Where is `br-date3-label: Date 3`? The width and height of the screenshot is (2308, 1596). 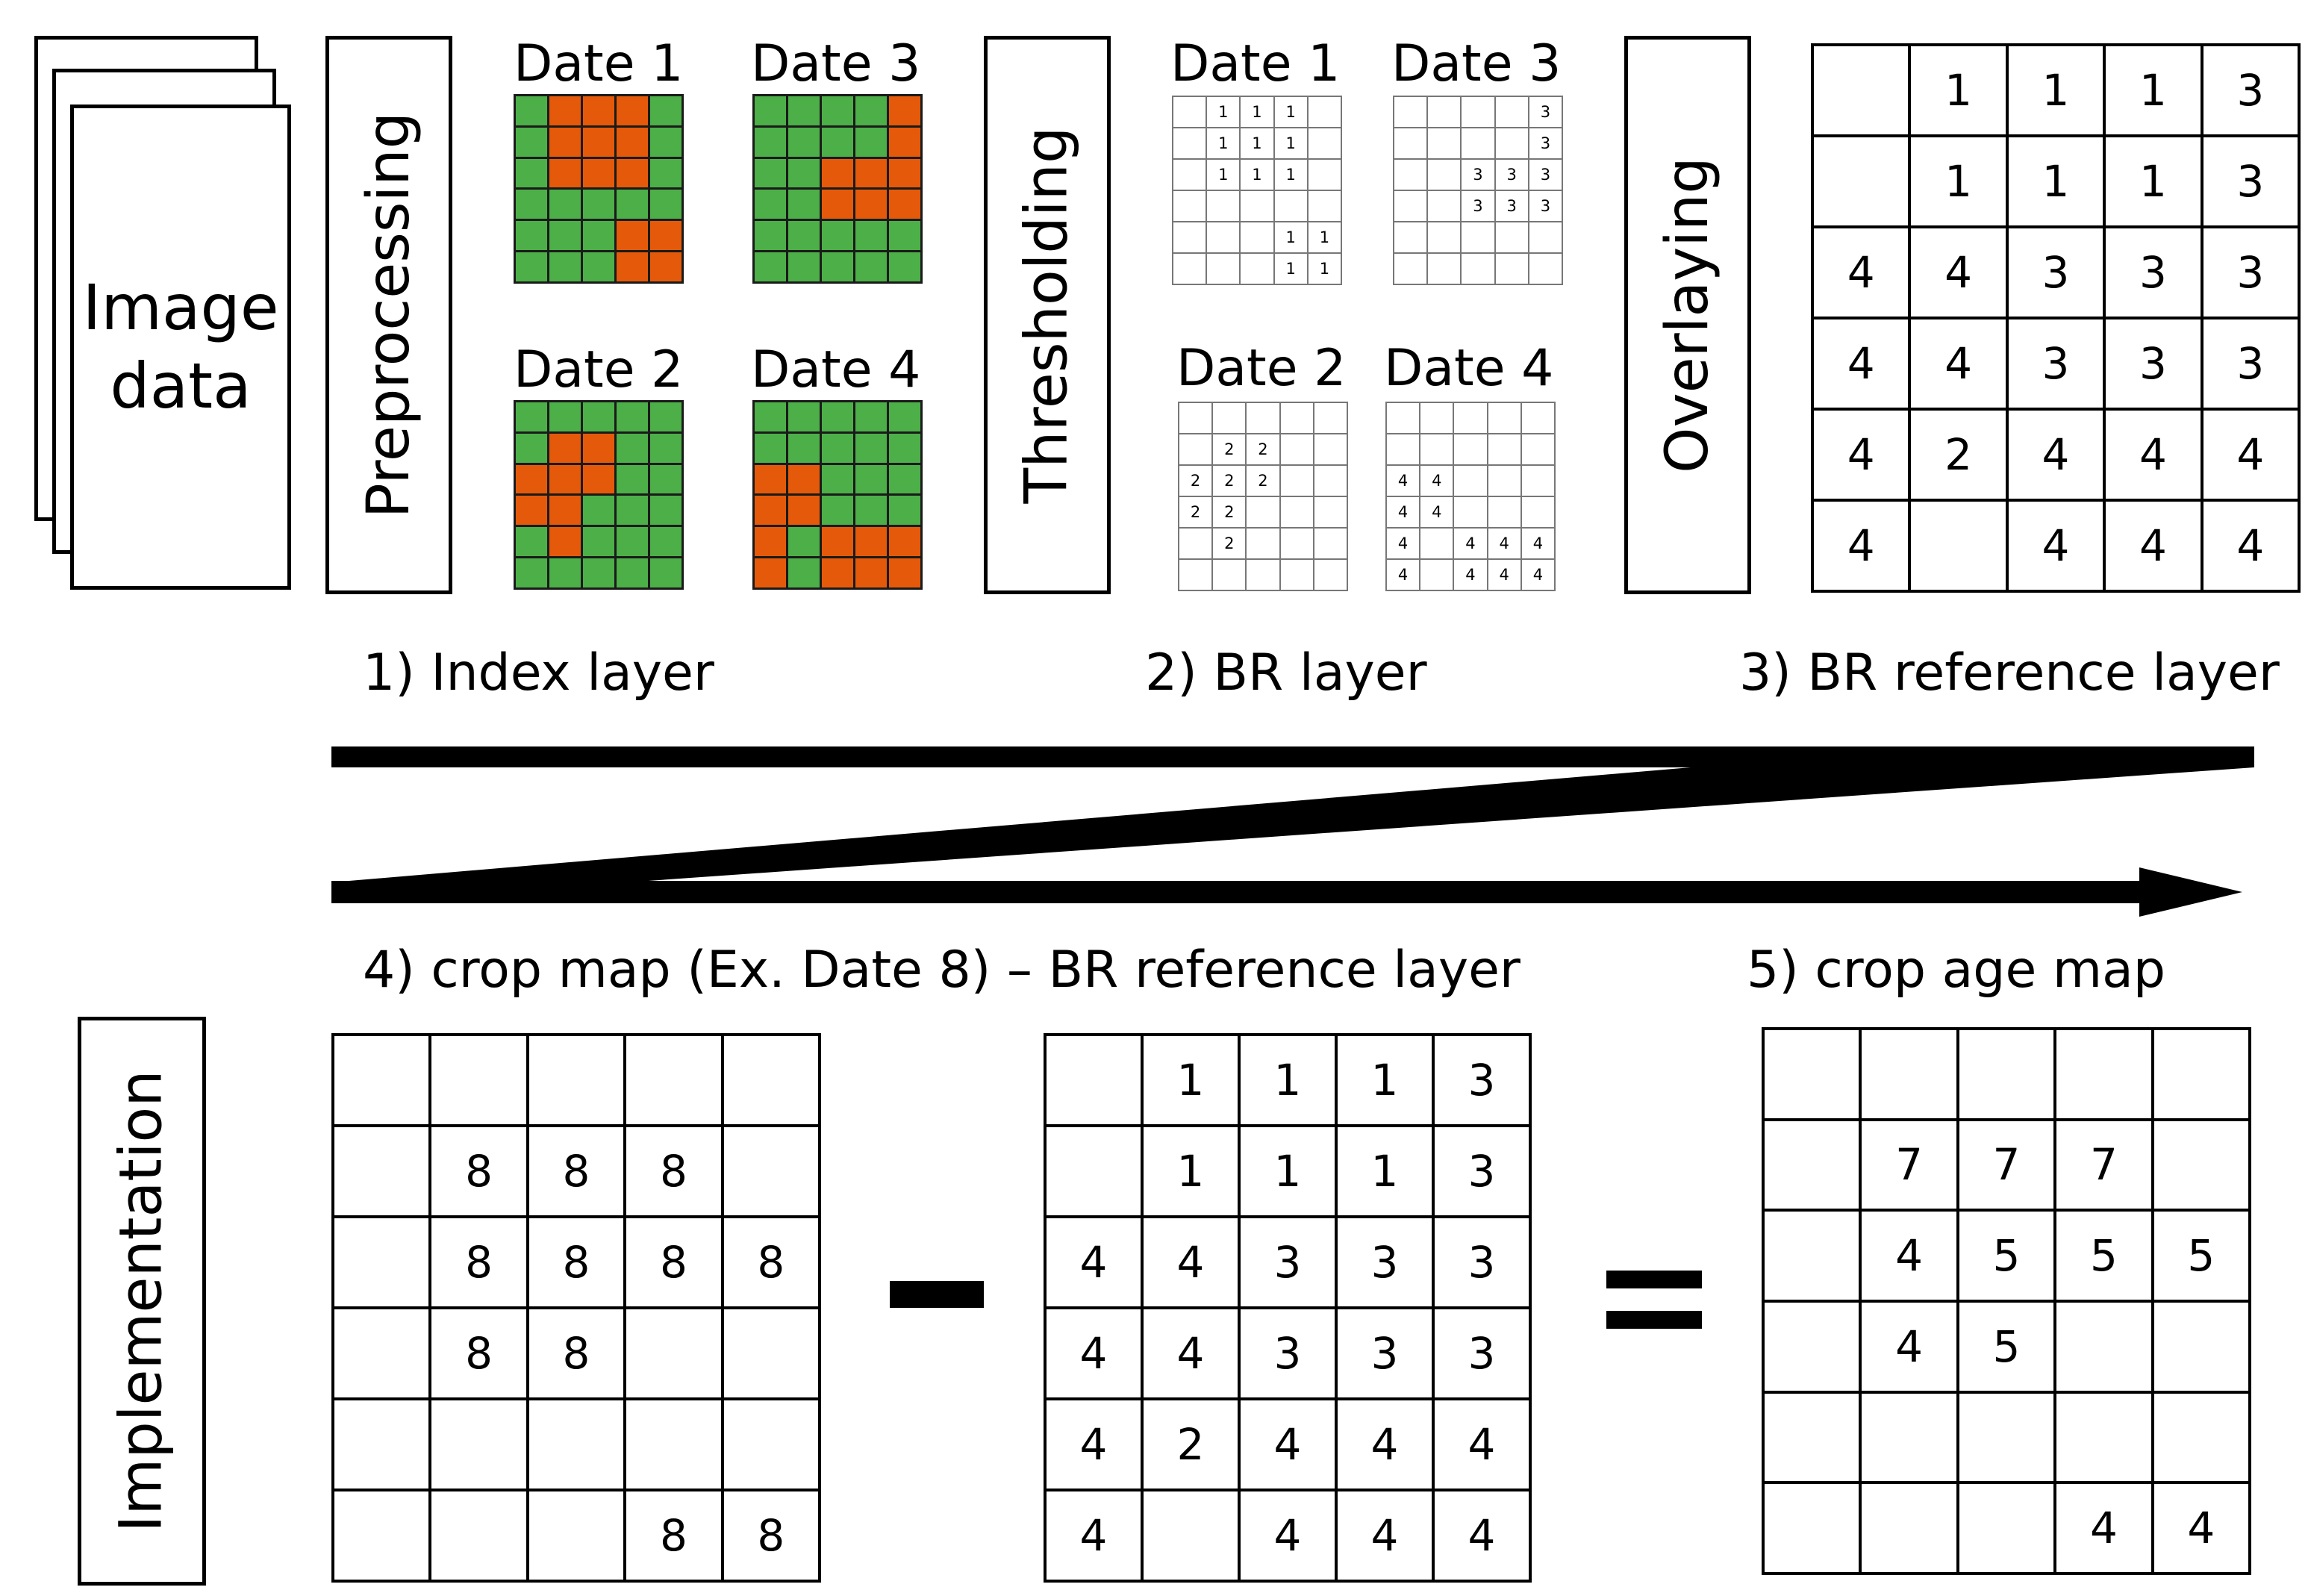 br-date3-label: Date 3 is located at coordinates (1476, 63).